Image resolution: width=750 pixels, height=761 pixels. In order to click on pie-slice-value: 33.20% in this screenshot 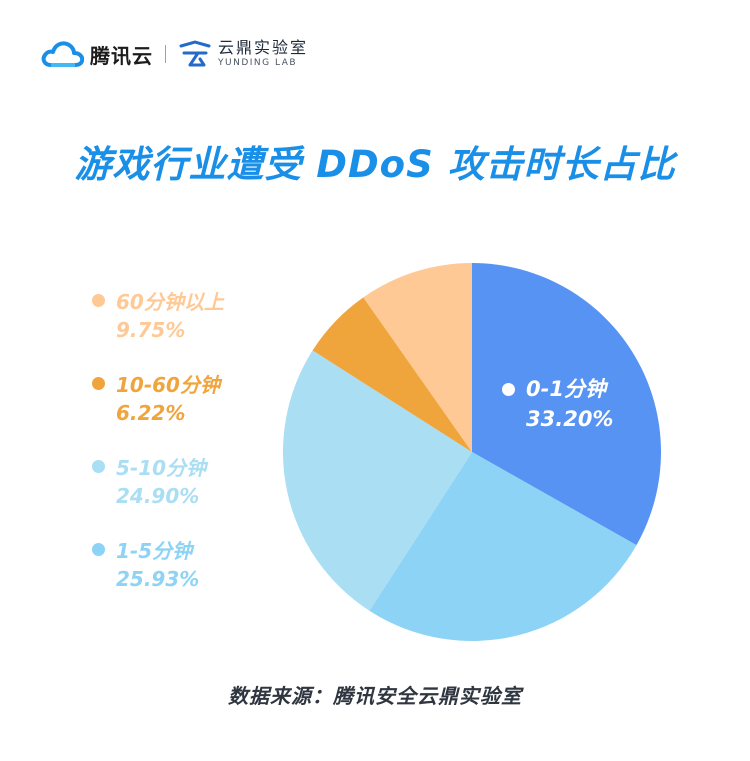, I will do `click(570, 419)`.